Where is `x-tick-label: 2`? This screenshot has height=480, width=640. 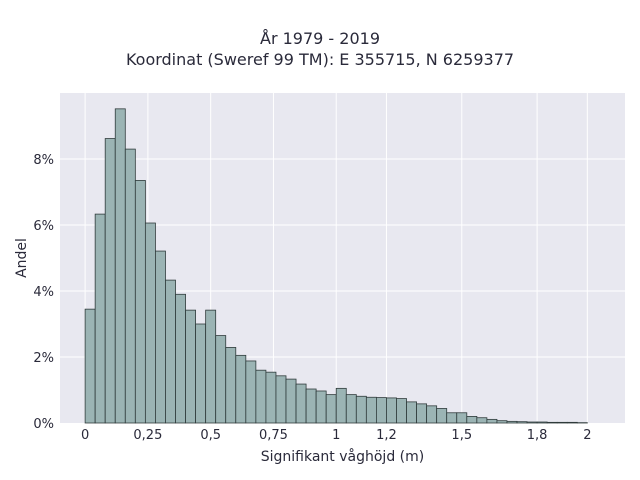 x-tick-label: 2 is located at coordinates (587, 435).